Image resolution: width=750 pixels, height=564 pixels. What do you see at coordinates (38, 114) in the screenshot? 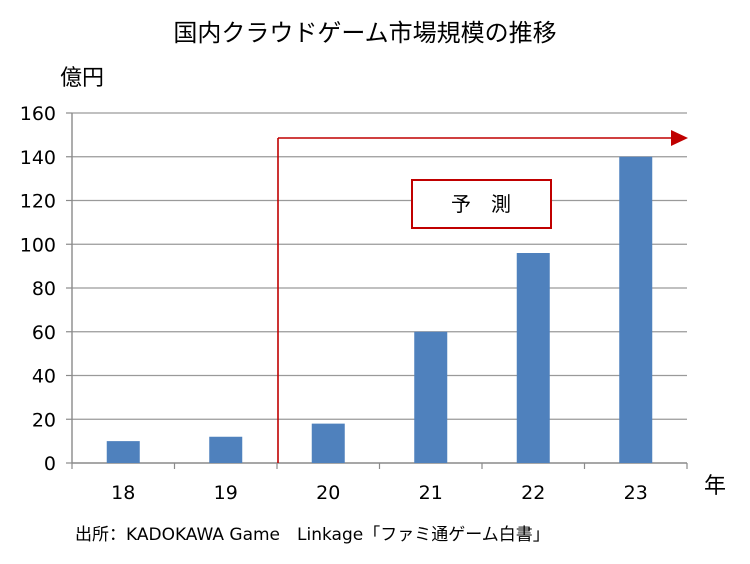
I see `y-tick-label: 160` at bounding box center [38, 114].